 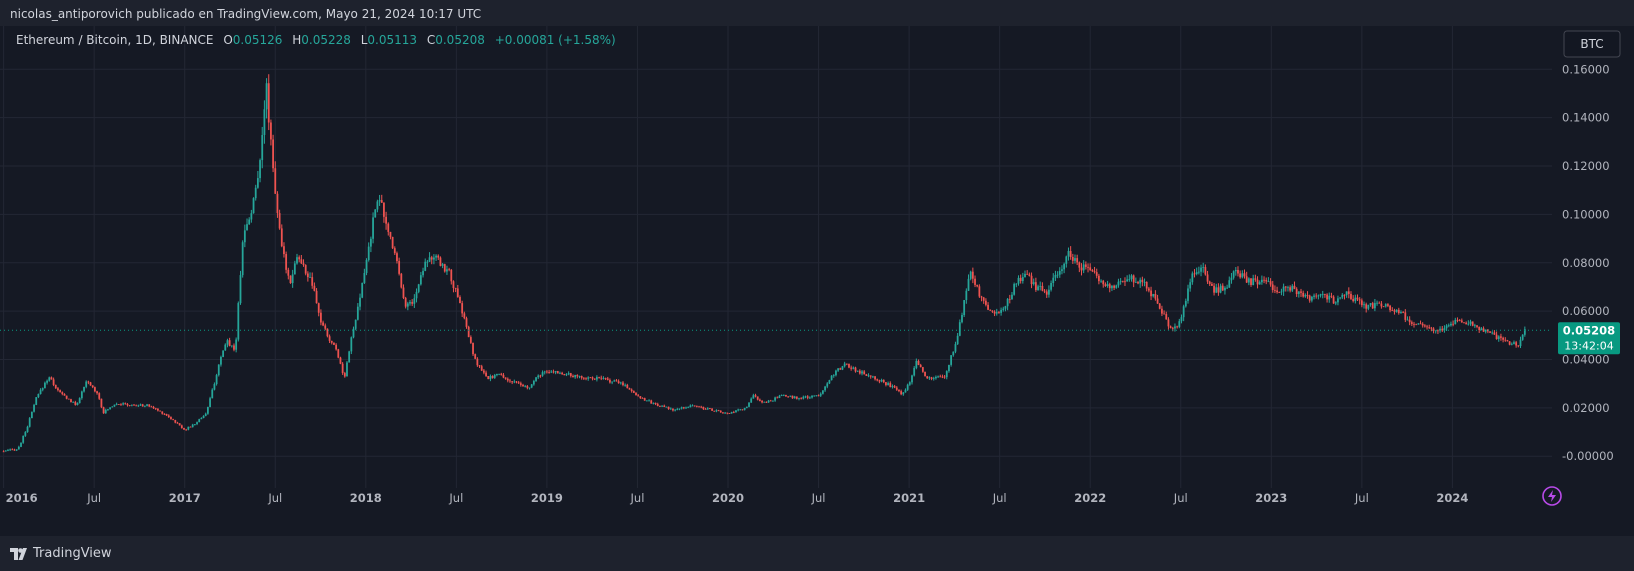 What do you see at coordinates (817, 553) in the screenshot?
I see `footer-bar: TradingView` at bounding box center [817, 553].